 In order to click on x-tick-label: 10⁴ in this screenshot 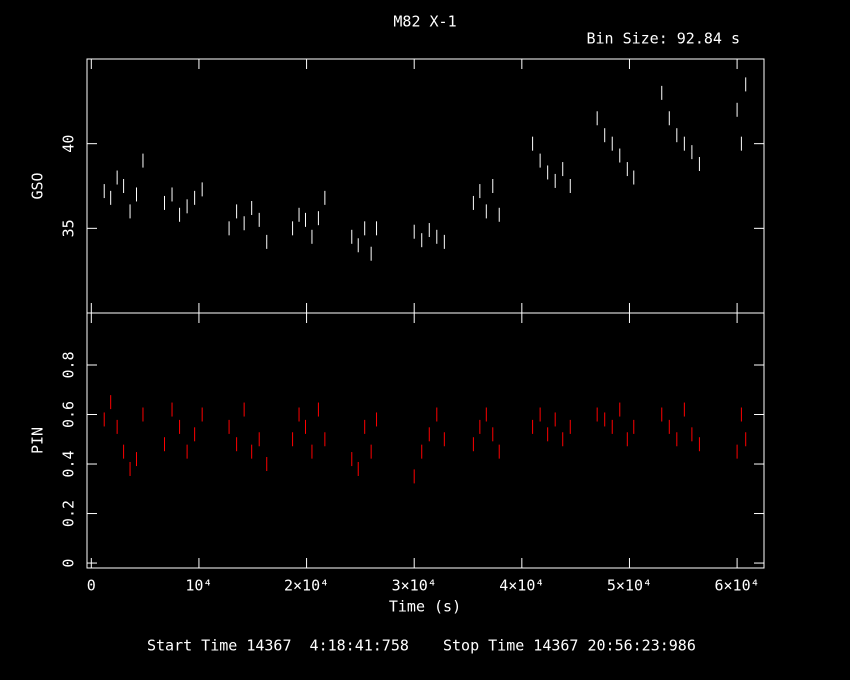, I will do `click(198, 586)`.